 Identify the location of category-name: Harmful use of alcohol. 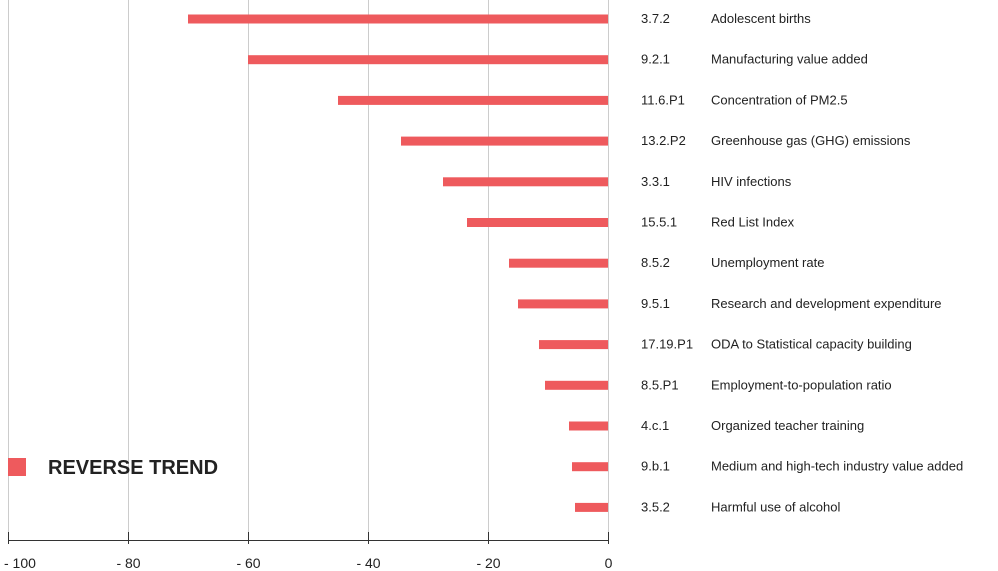
(775, 506).